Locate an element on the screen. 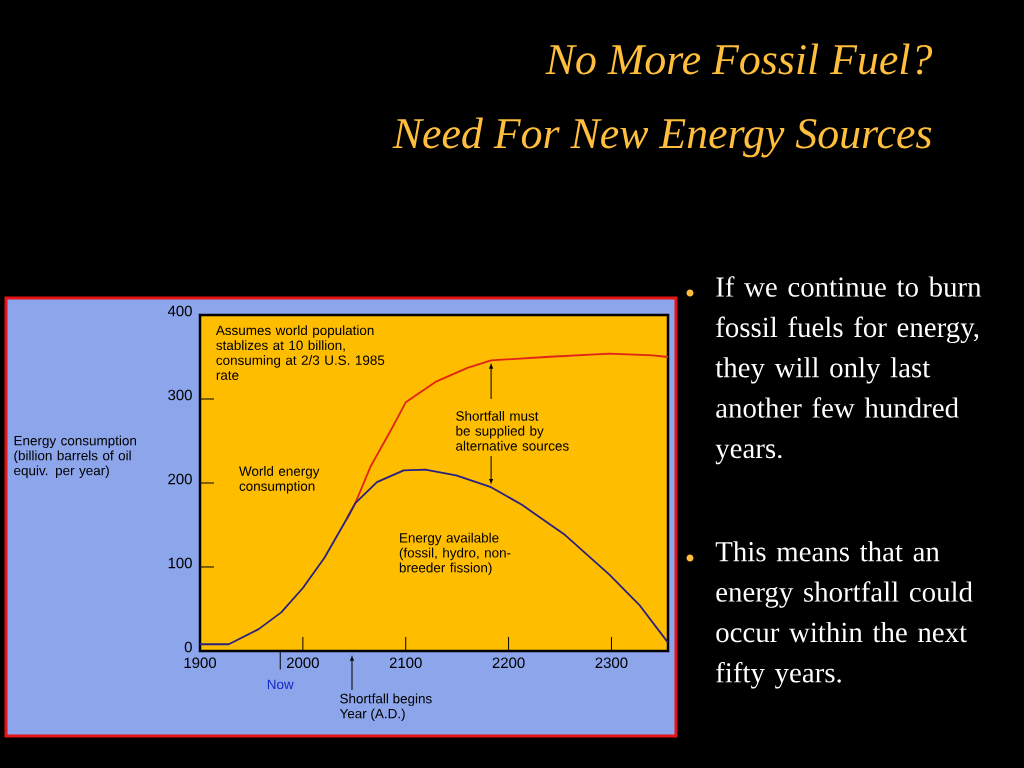 Image resolution: width=1024 pixels, height=768 pixels. text: Now is located at coordinates (280, 684).